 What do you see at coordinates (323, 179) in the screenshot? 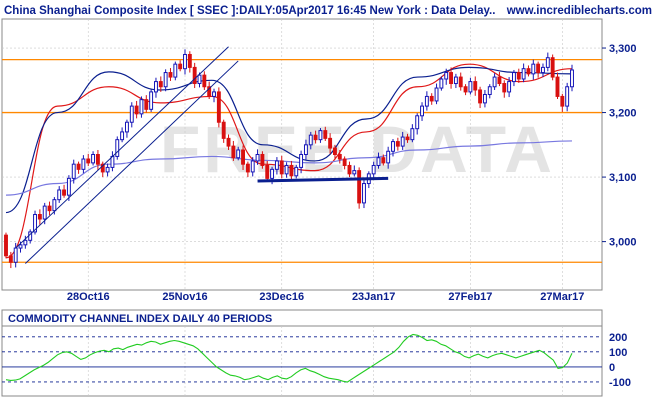
I see `support-line-segment` at bounding box center [323, 179].